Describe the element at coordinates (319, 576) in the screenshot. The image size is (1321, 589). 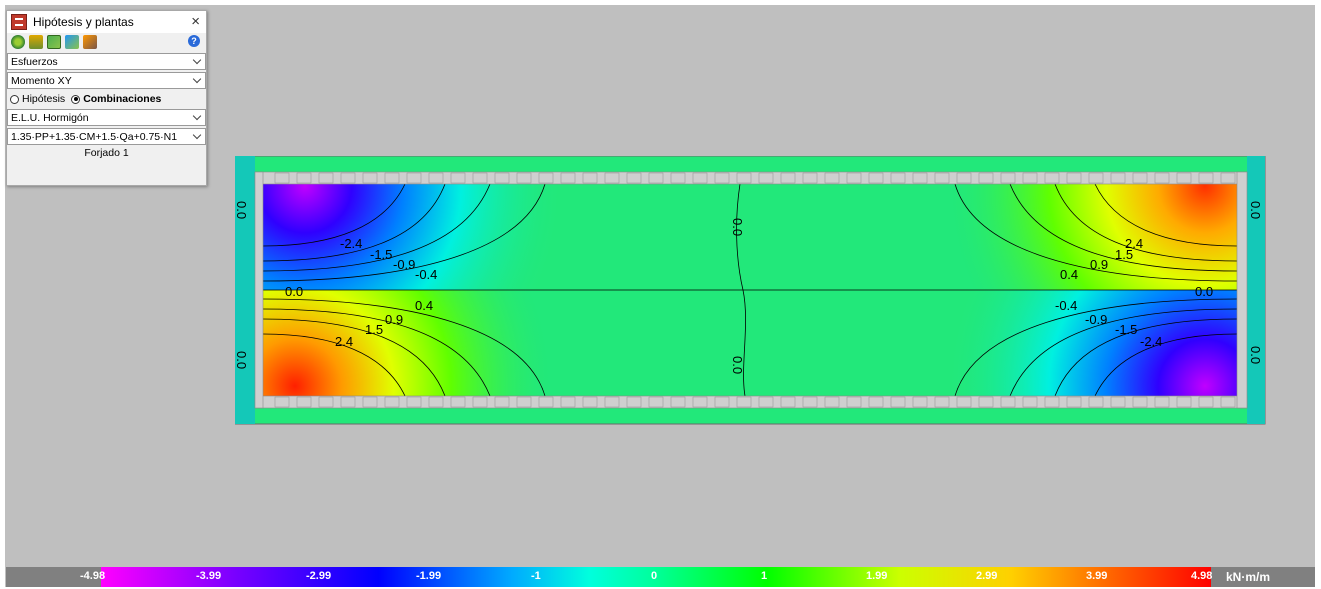
I see `legend-value: -2.99` at that location.